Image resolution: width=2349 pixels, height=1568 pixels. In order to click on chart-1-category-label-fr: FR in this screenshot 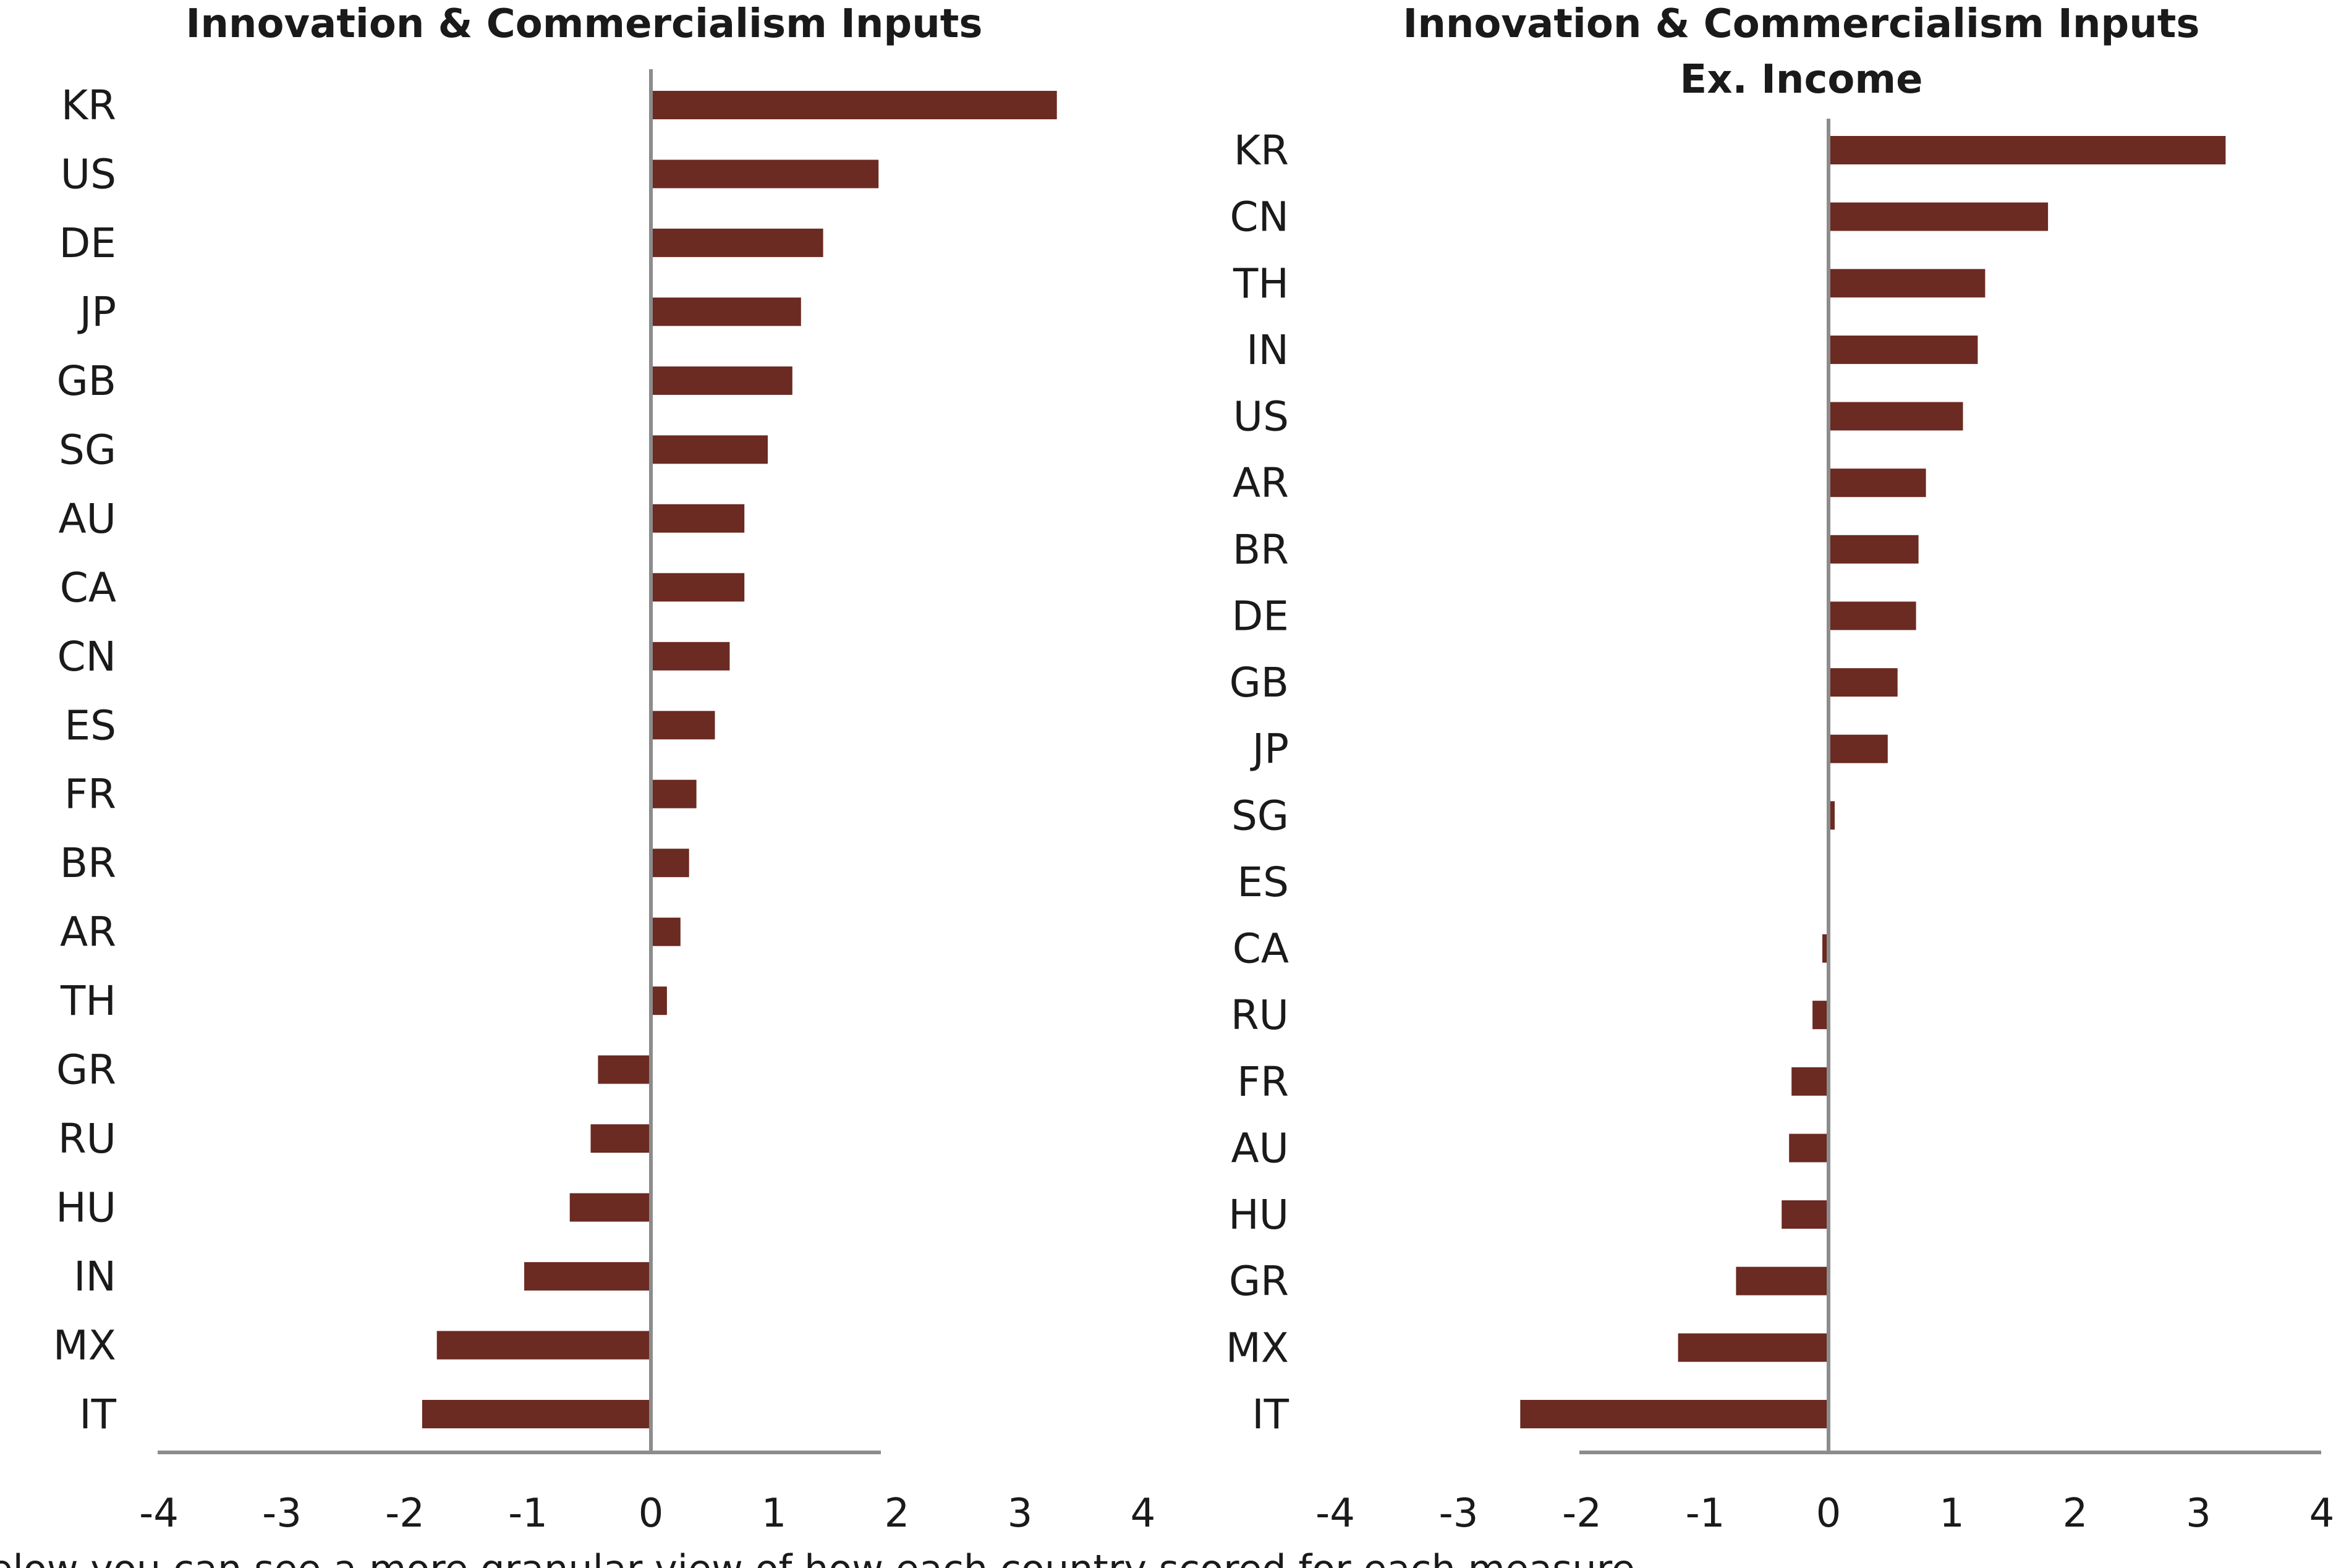, I will do `click(90, 794)`.